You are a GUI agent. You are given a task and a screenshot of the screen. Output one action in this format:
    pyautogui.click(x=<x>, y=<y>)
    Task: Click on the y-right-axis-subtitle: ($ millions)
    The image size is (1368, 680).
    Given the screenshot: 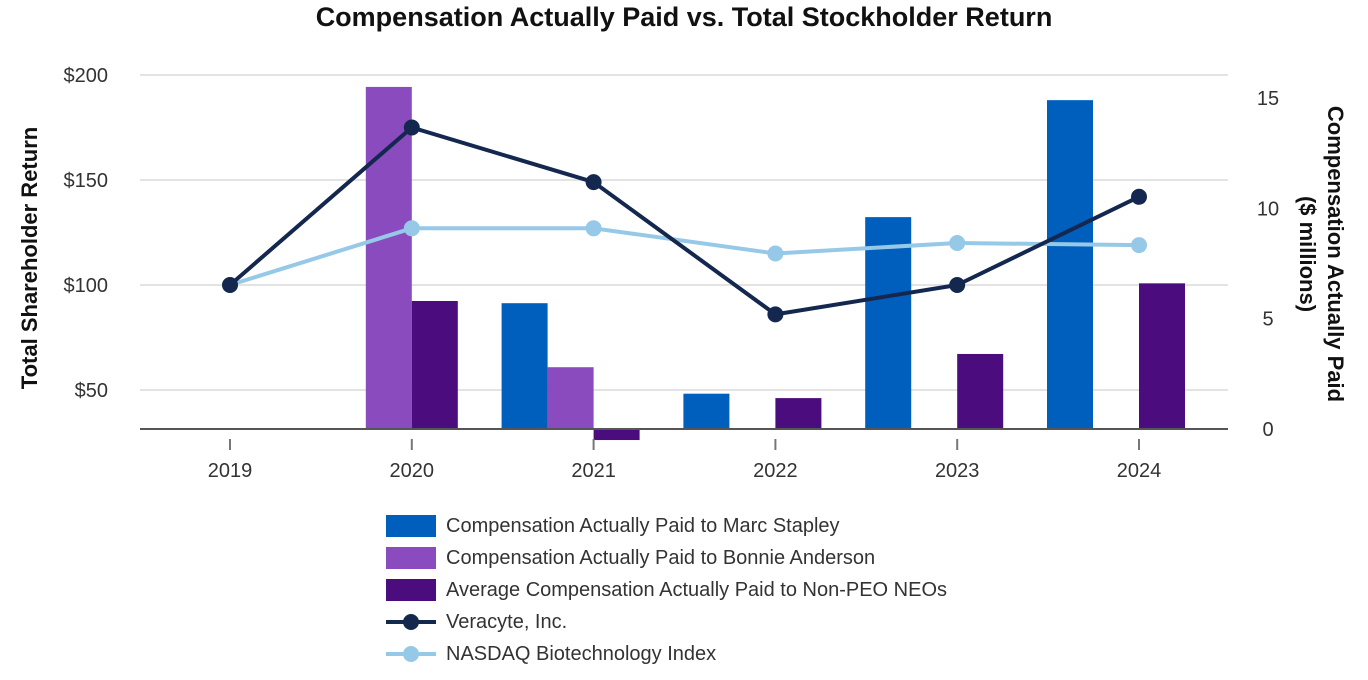 What is the action you would take?
    pyautogui.click(x=1307, y=254)
    